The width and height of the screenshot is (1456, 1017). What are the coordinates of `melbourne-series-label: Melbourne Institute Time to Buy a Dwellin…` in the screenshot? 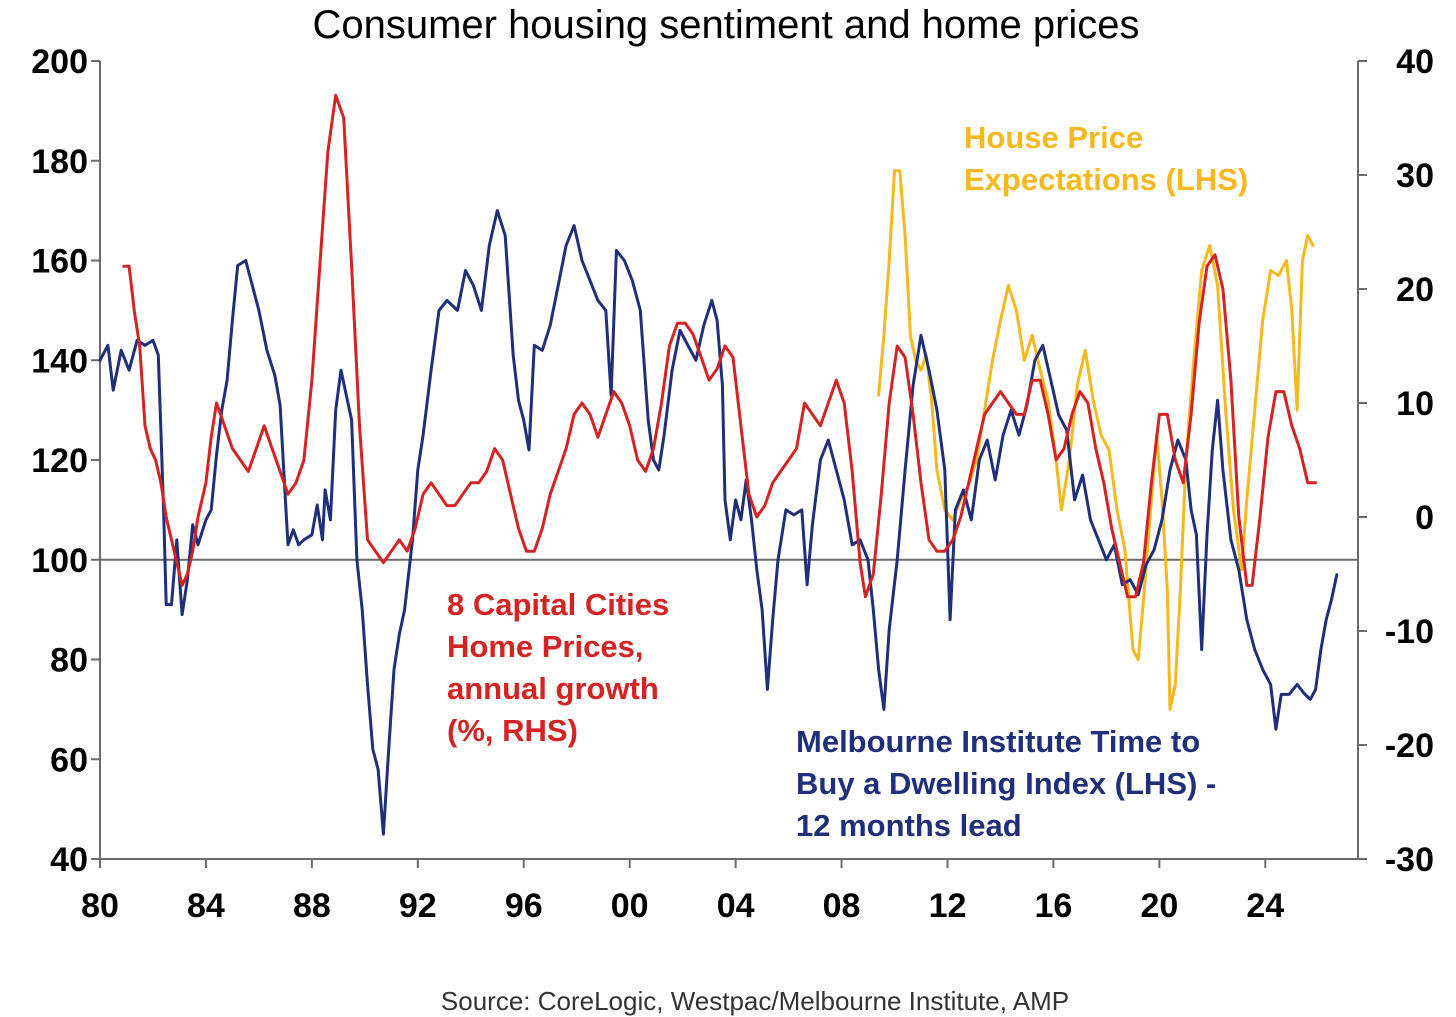 It's located at (1006, 783).